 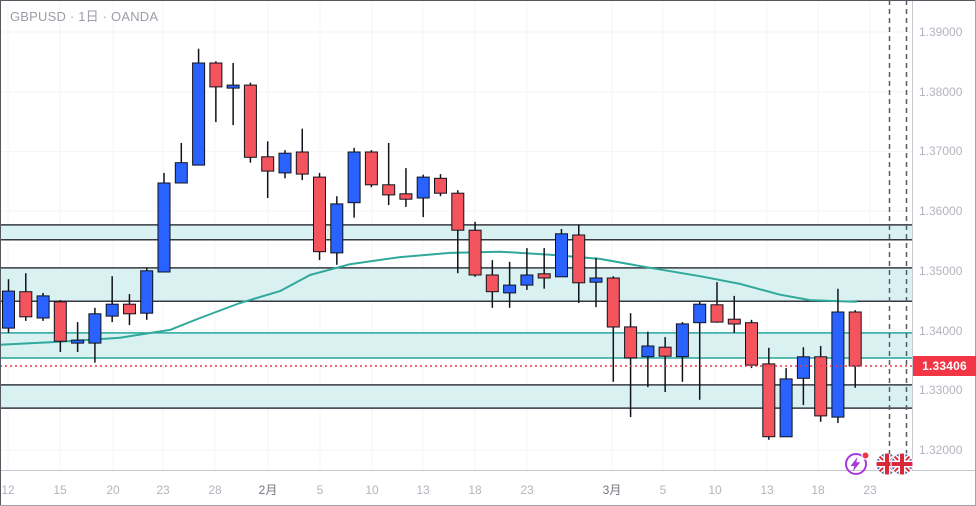 What do you see at coordinates (941, 151) in the screenshot?
I see `price-axis-label: 1.37000` at bounding box center [941, 151].